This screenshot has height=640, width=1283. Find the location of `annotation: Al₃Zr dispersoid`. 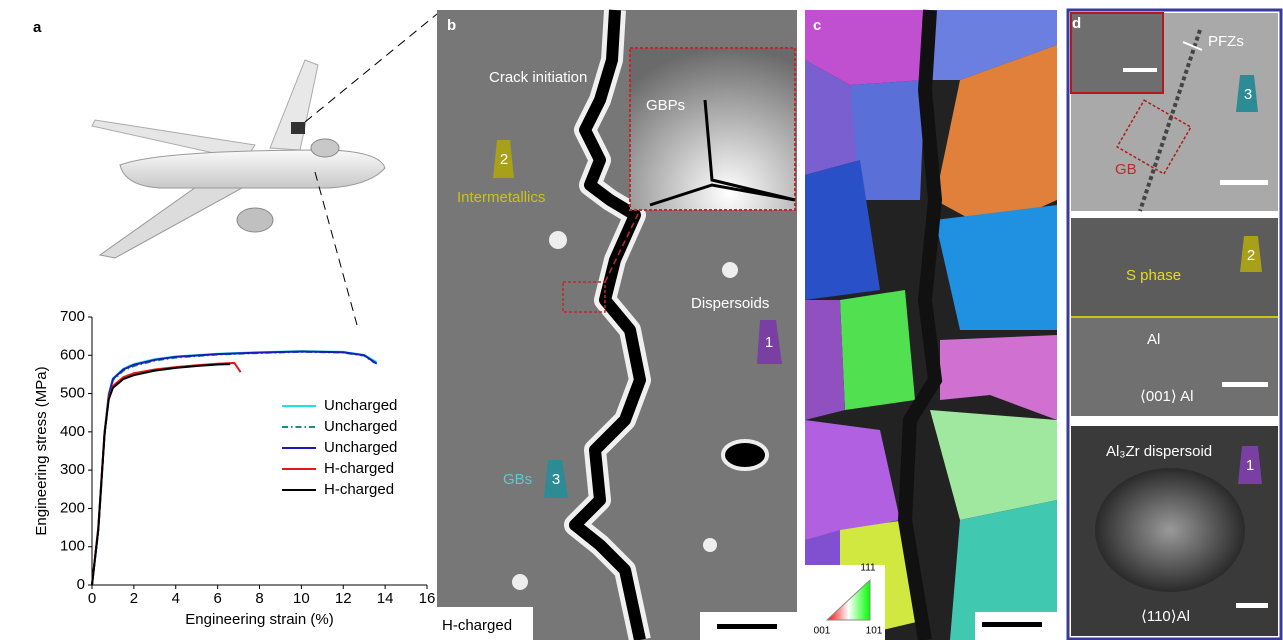

annotation: Al₃Zr dispersoid is located at coordinates (1159, 451).